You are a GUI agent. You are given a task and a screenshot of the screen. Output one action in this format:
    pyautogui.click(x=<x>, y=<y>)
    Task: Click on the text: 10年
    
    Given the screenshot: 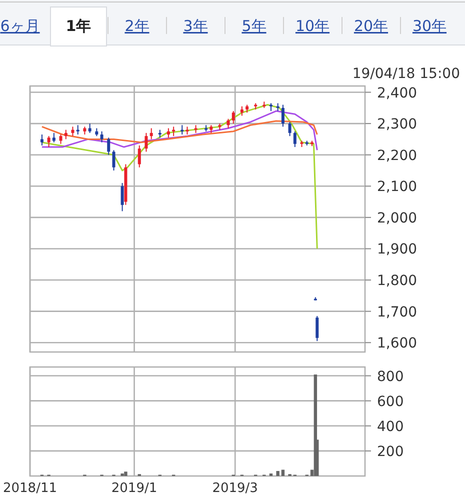 What is the action you would take?
    pyautogui.click(x=312, y=26)
    